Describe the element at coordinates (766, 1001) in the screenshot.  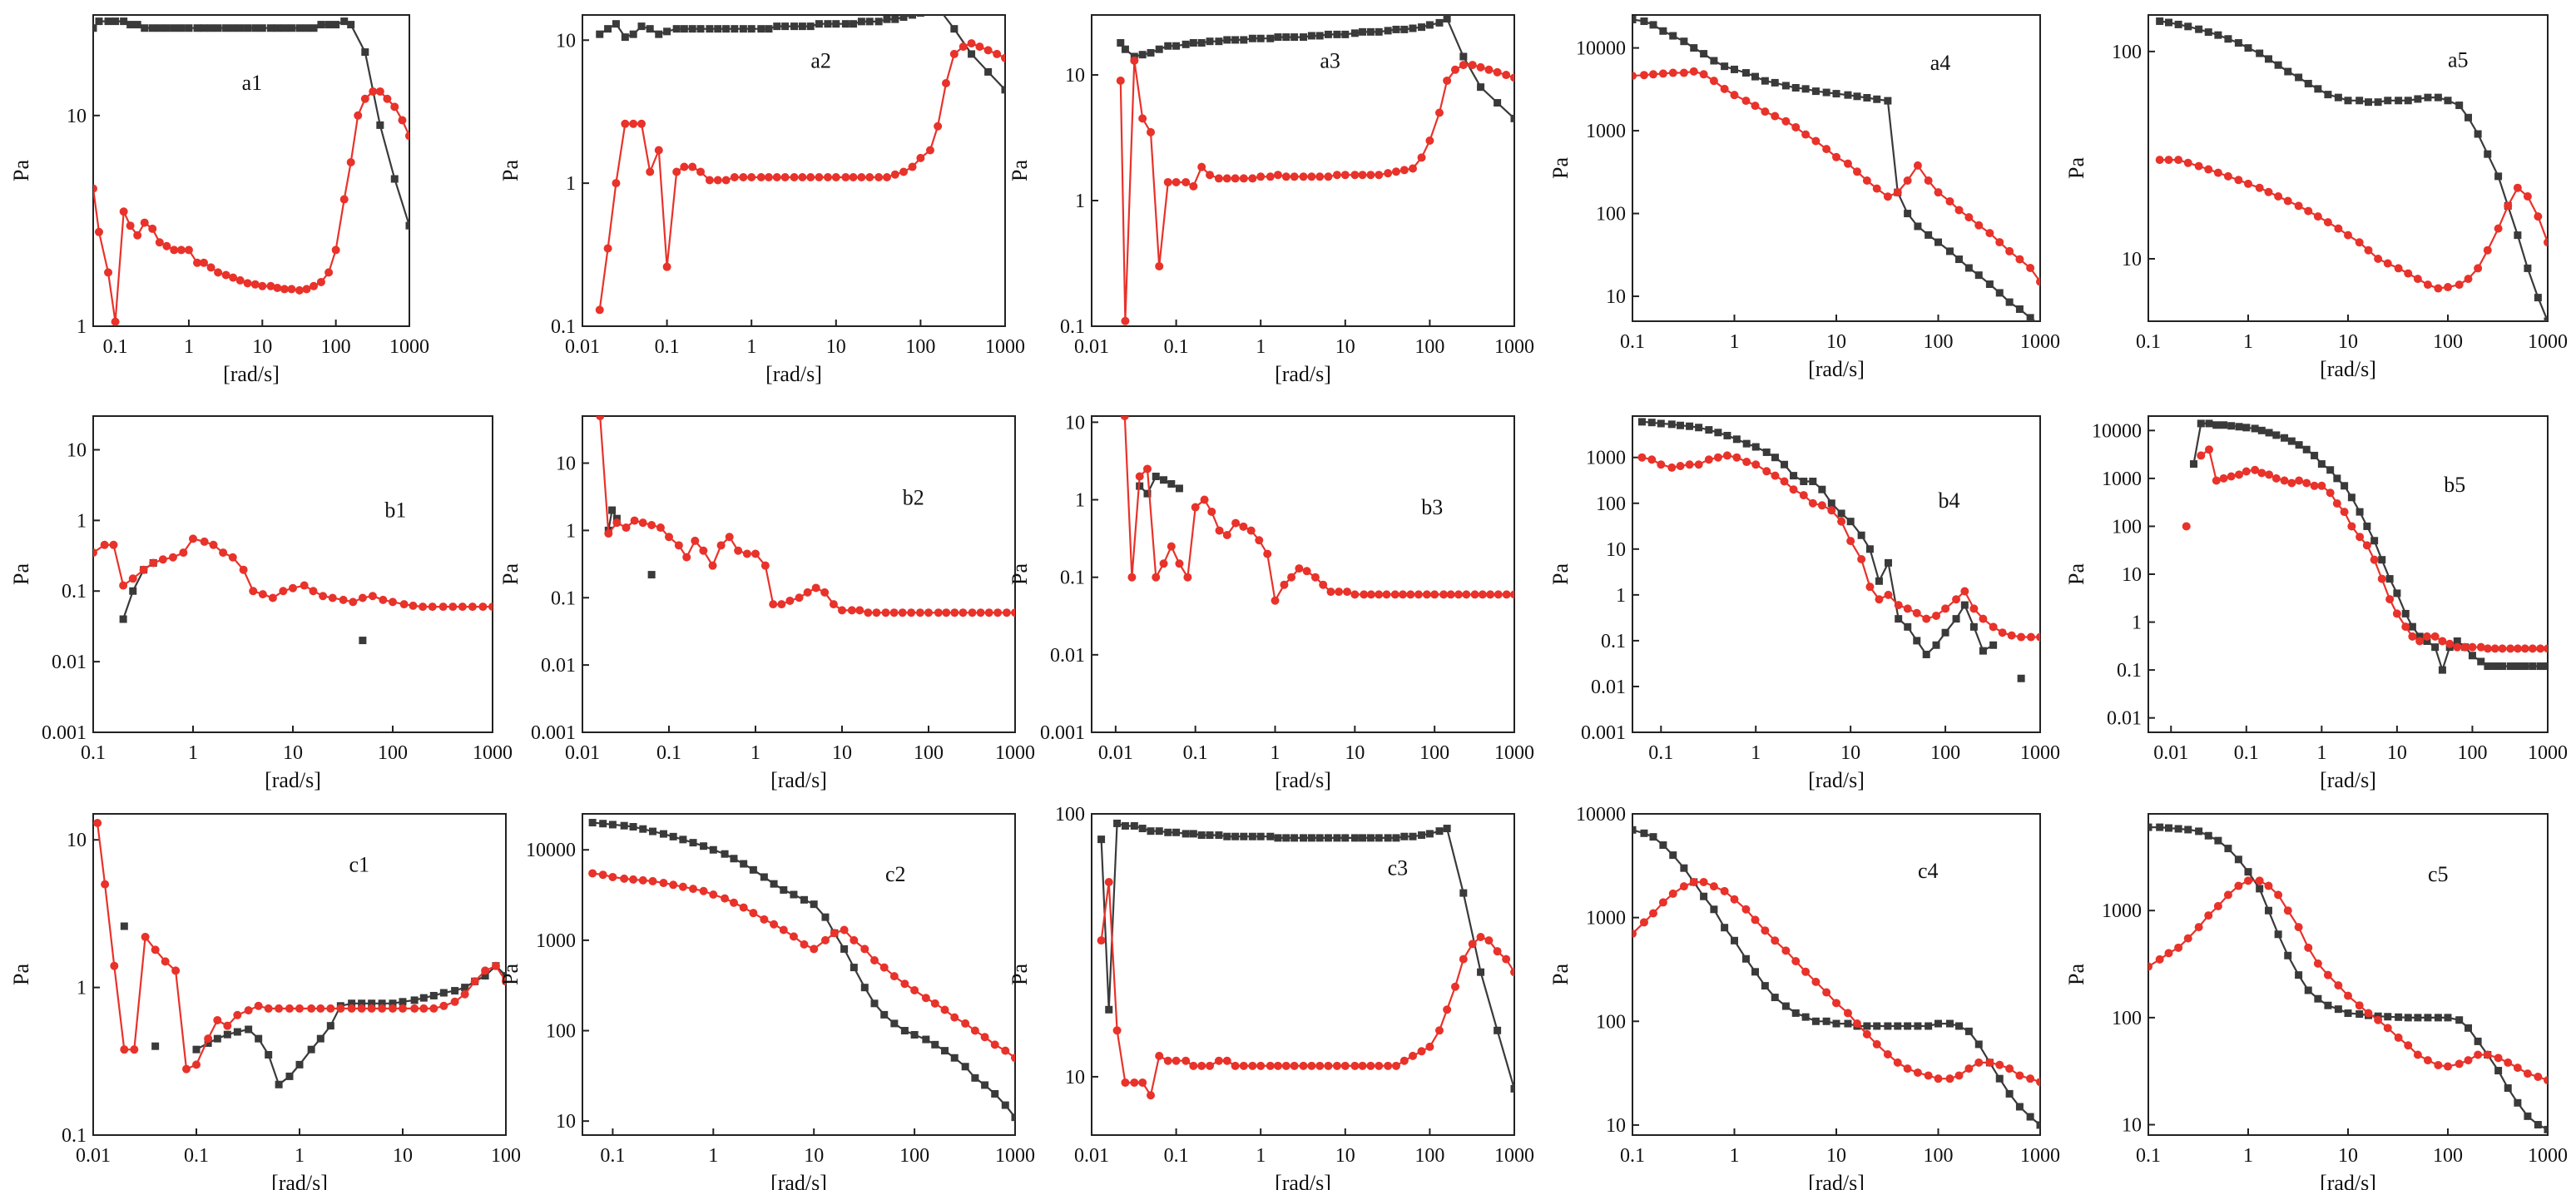
I see `chart-panel-c2: 0.1 1 10 100 1000 10 100 1000 10000 [rad/s] Pa c2` at that location.